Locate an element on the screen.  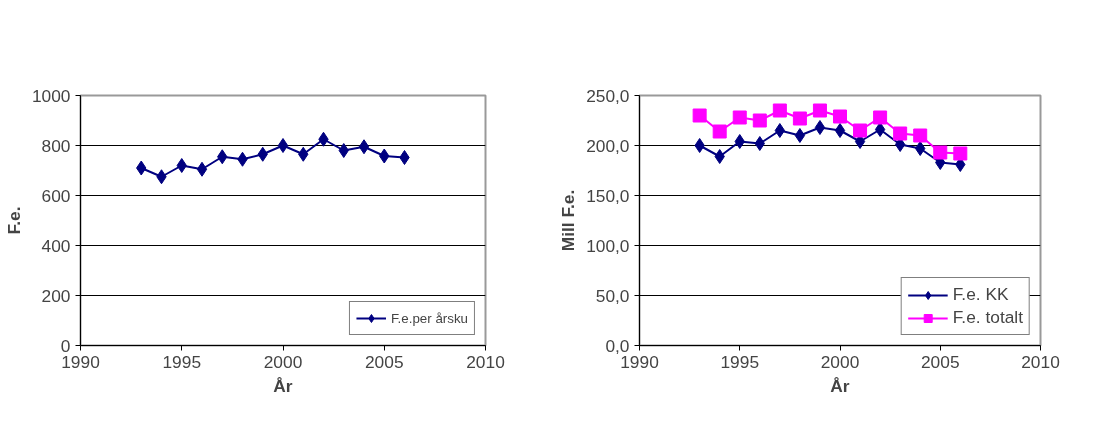
legend-label: F.e.per årsku is located at coordinates (429, 318).